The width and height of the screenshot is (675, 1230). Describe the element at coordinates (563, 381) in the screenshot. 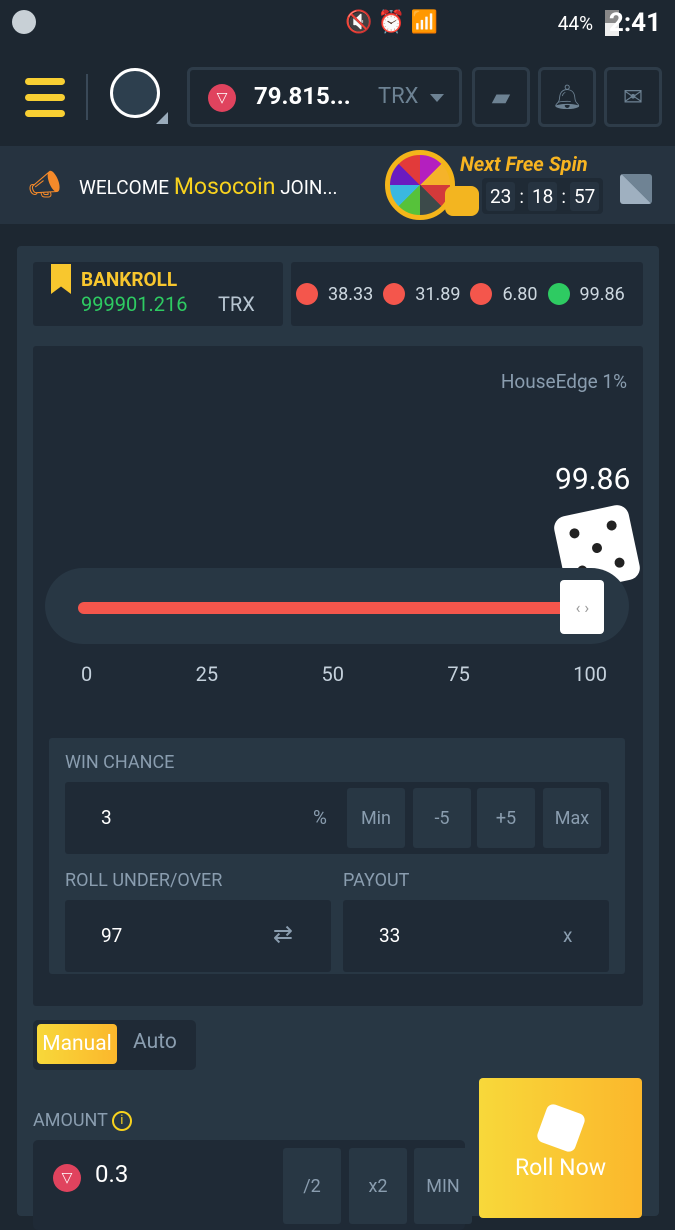

I see `house-edge: HouseEdge 1%` at that location.